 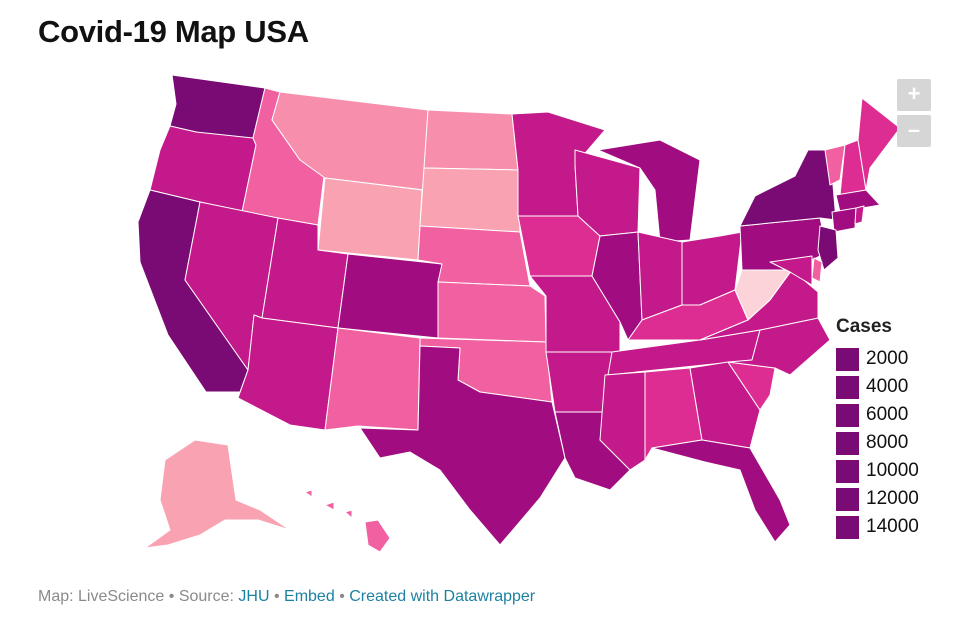 What do you see at coordinates (622, 421) in the screenshot?
I see `state-MS` at bounding box center [622, 421].